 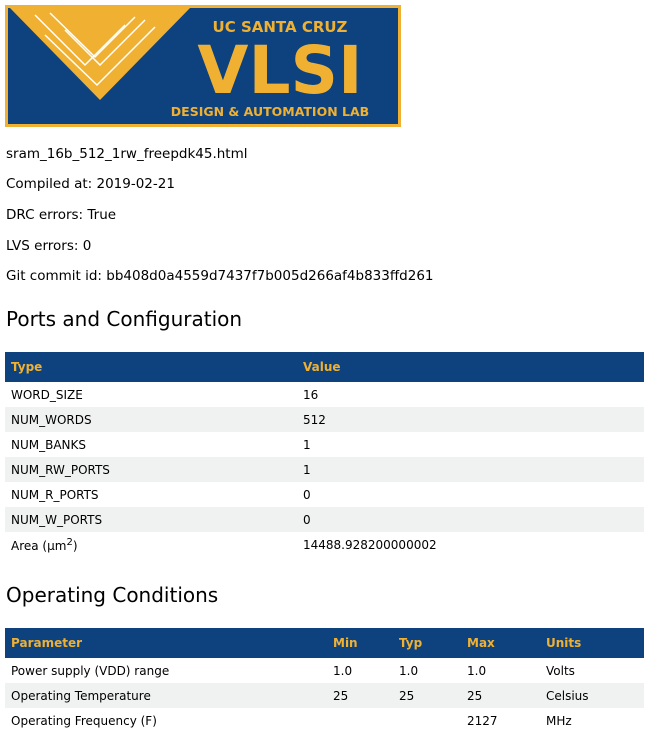 I want to click on table-cell: Operating Temperature, so click(x=166, y=695).